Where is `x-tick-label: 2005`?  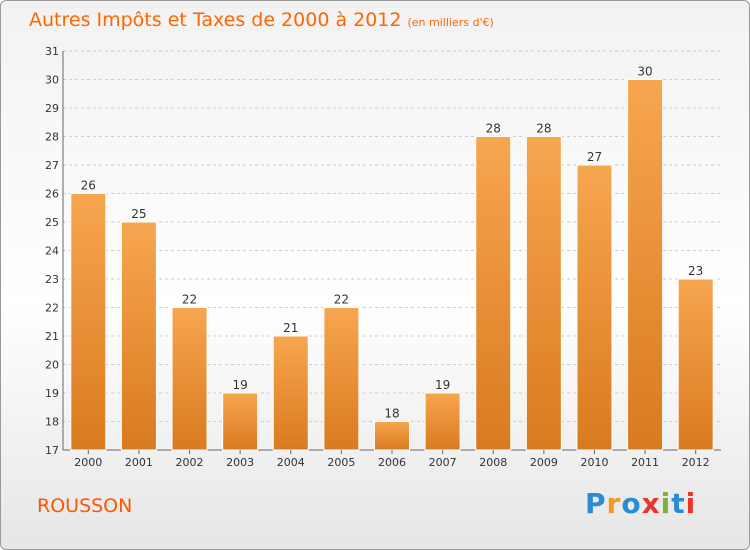
x-tick-label: 2005 is located at coordinates (341, 462).